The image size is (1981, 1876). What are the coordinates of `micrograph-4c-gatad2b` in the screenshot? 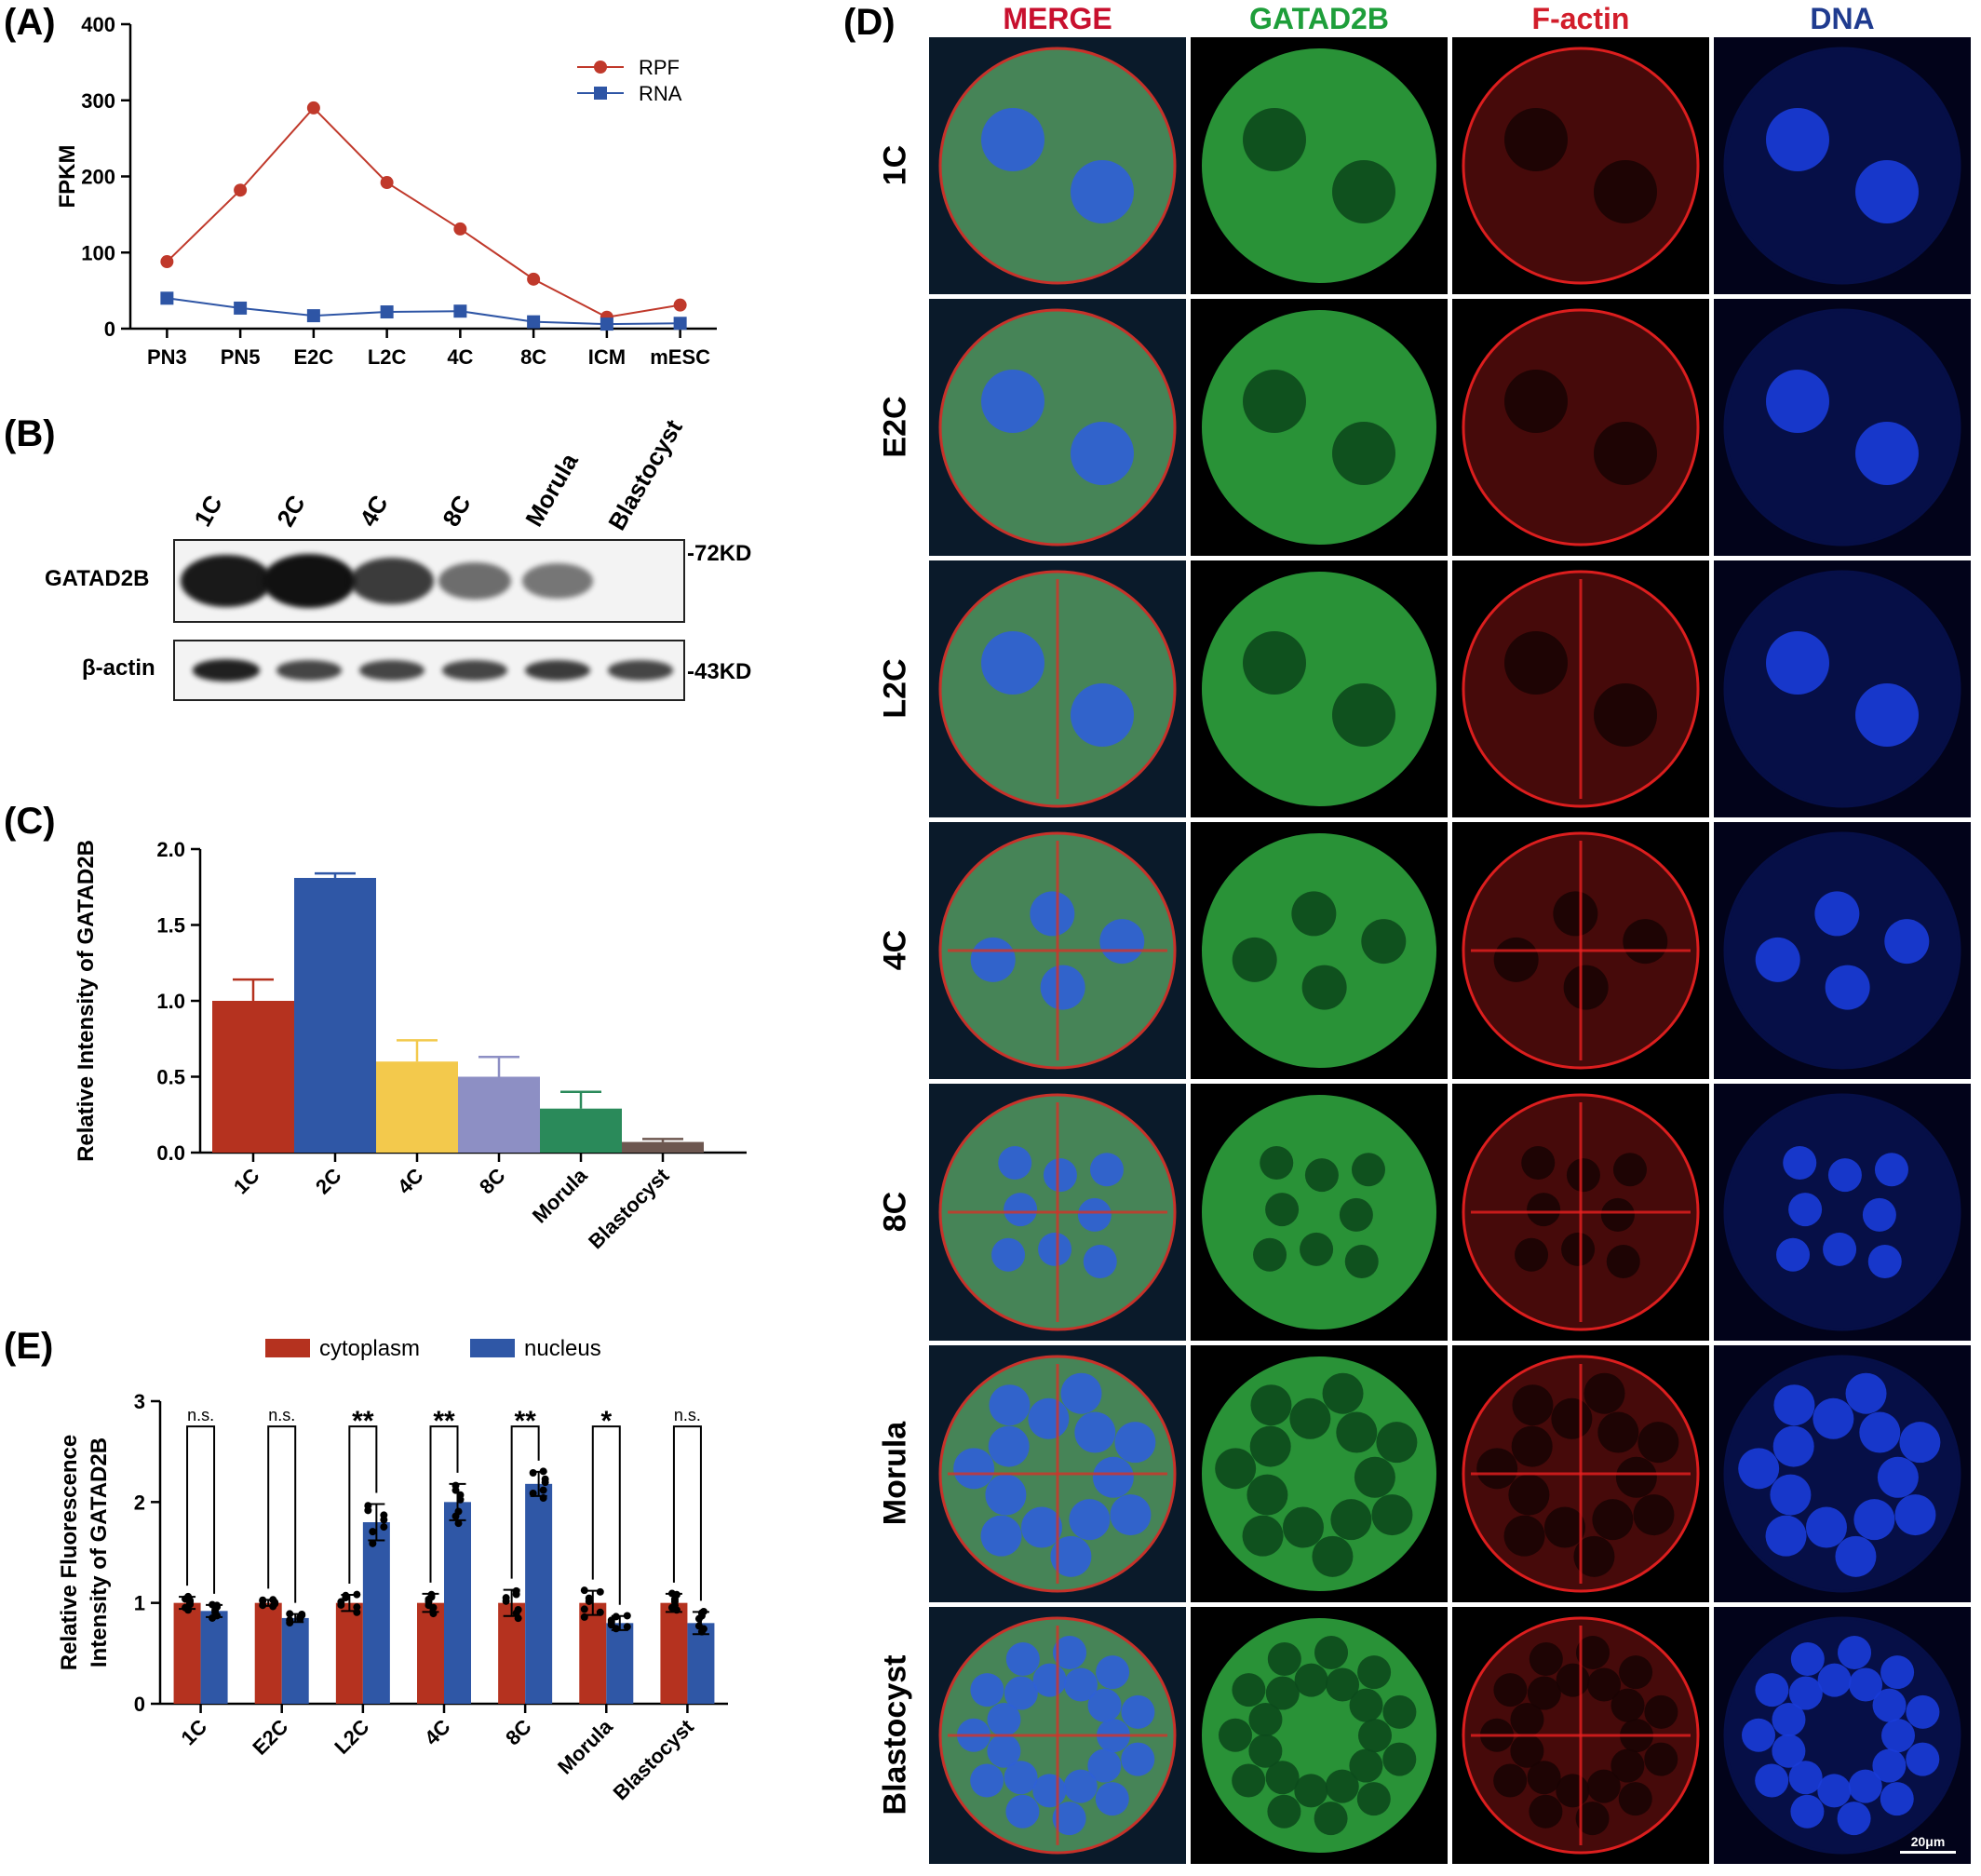 It's located at (1320, 950).